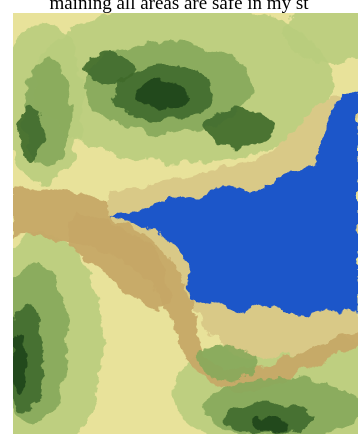 The width and height of the screenshot is (358, 434). I want to click on cropped-caption-text: maining all areas are safe in my st, so click(179, 7).